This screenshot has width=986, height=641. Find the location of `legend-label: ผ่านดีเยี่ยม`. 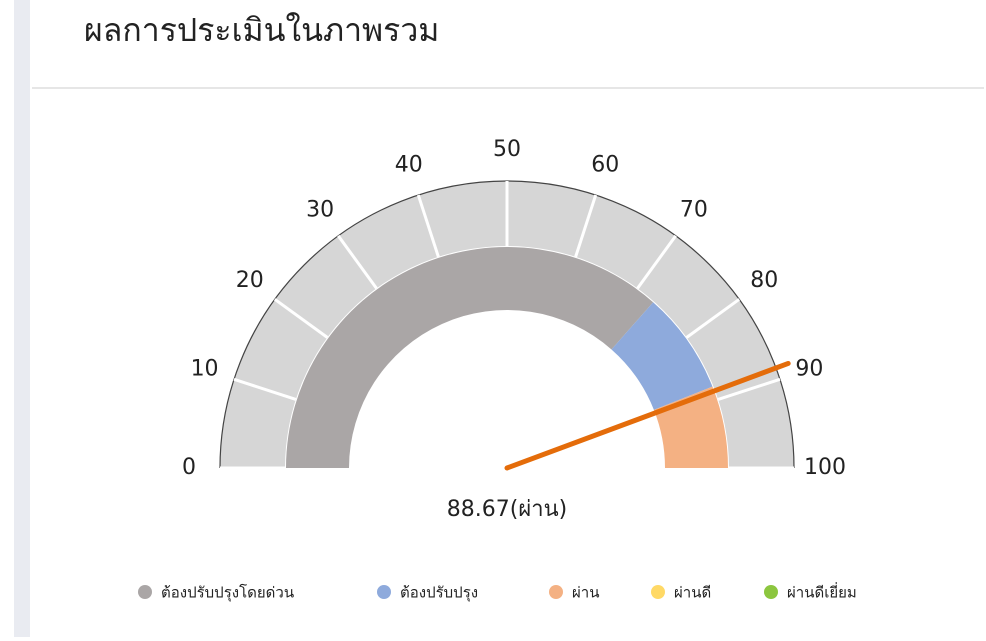

legend-label: ผ่านดีเยี่ยม is located at coordinates (822, 592).